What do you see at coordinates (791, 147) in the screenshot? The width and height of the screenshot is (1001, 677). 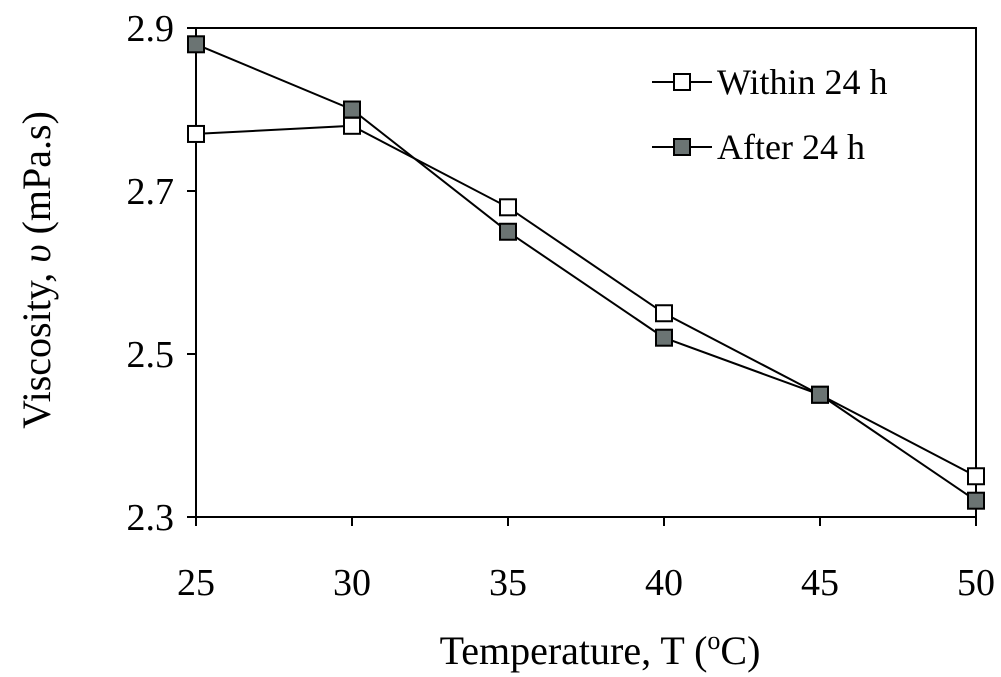 I see `legend-label: After 24 h` at bounding box center [791, 147].